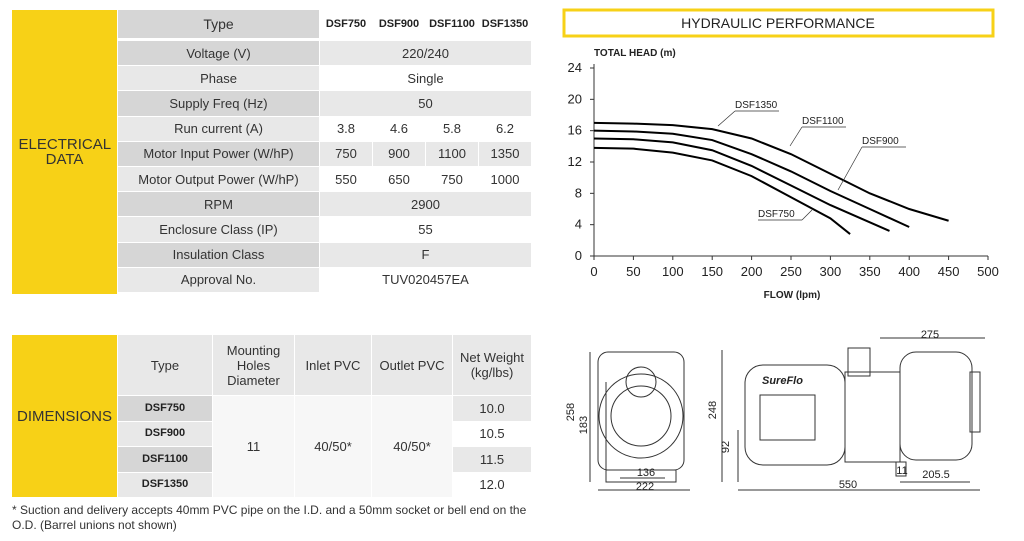 This screenshot has height=541, width=1024. What do you see at coordinates (426, 205) in the screenshot?
I see `row-value: 2900` at bounding box center [426, 205].